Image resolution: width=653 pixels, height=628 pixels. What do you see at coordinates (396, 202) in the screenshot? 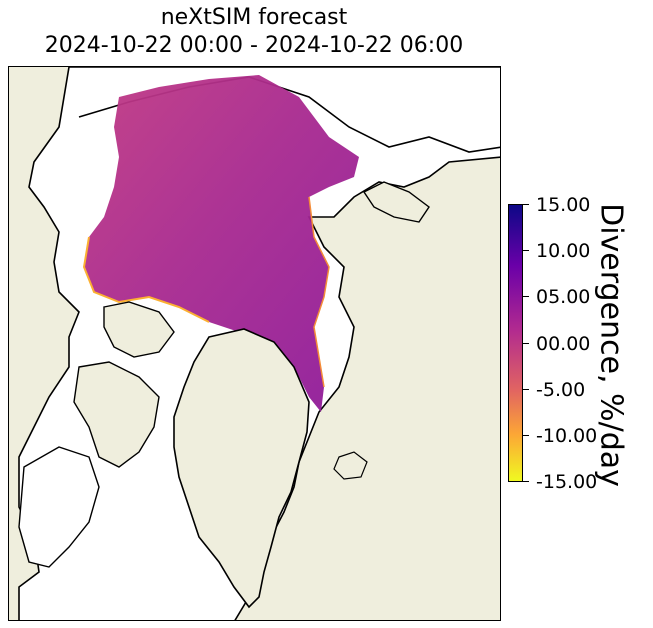
I see `svalbard` at bounding box center [396, 202].